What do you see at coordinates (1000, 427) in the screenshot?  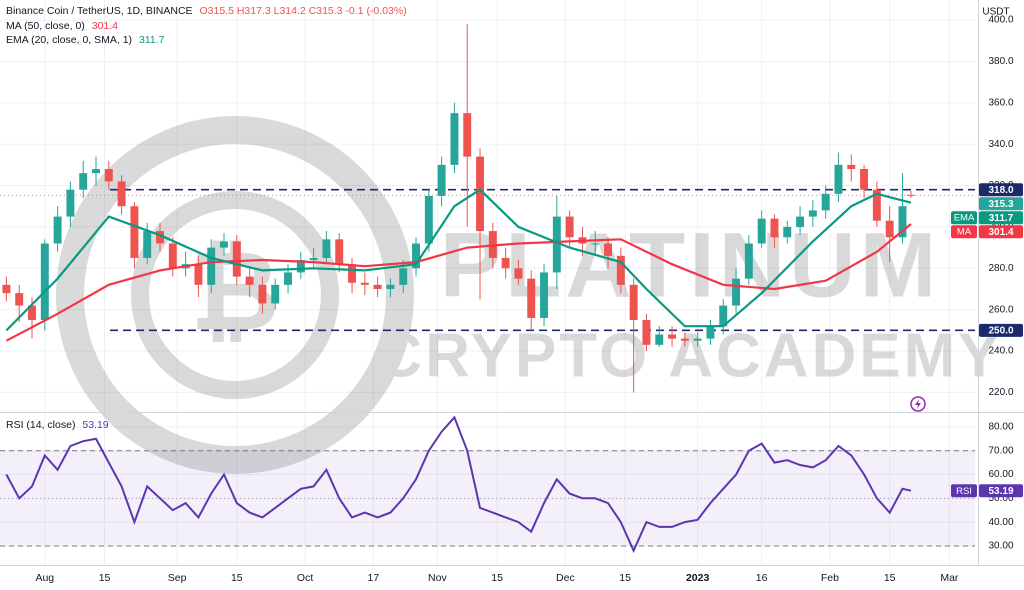 I see `y-tick-label: 80.00` at bounding box center [1000, 427].